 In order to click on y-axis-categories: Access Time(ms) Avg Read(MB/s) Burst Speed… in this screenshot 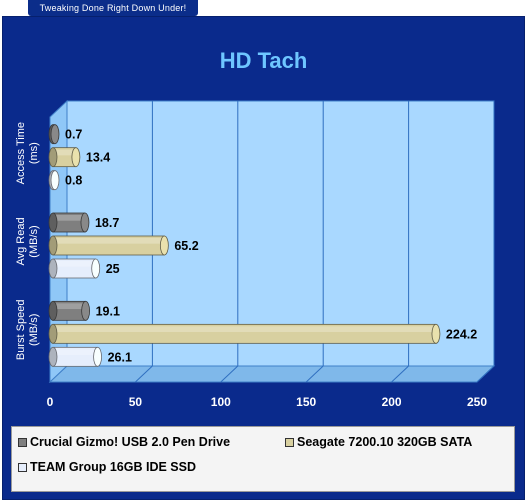, I will do `click(27, 241)`.